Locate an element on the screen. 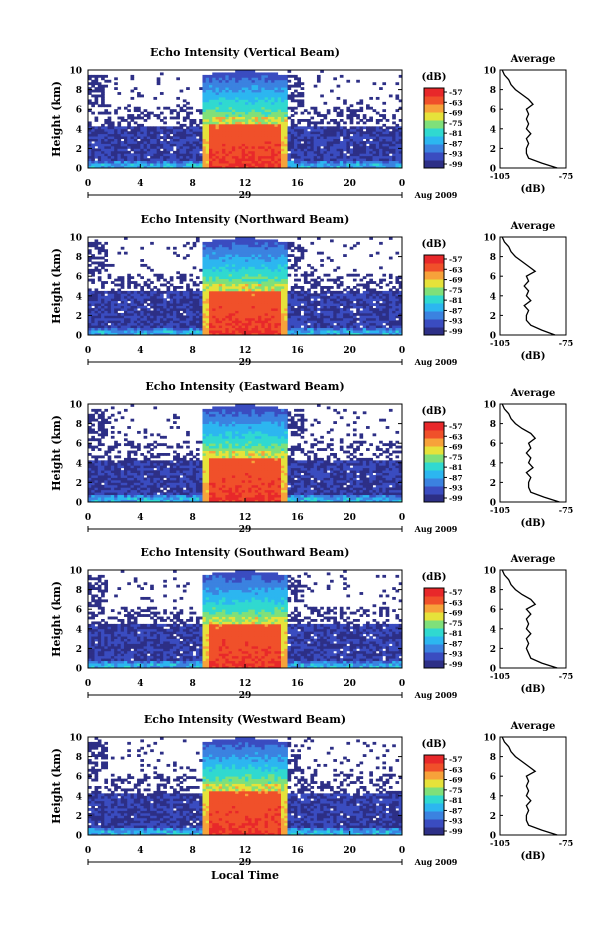  y-axis-label: Height (km) is located at coordinates (56, 119).